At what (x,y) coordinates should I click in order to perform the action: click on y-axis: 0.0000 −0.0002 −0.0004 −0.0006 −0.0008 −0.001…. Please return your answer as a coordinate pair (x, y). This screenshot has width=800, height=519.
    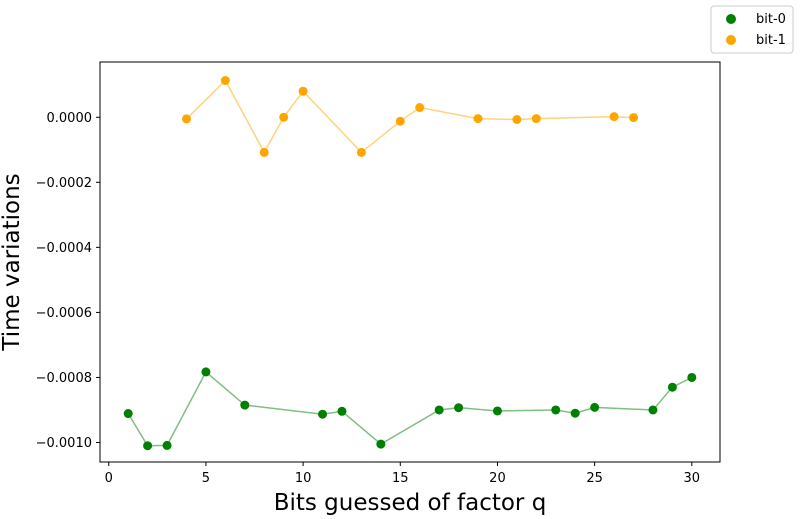
    Looking at the image, I should click on (68, 281).